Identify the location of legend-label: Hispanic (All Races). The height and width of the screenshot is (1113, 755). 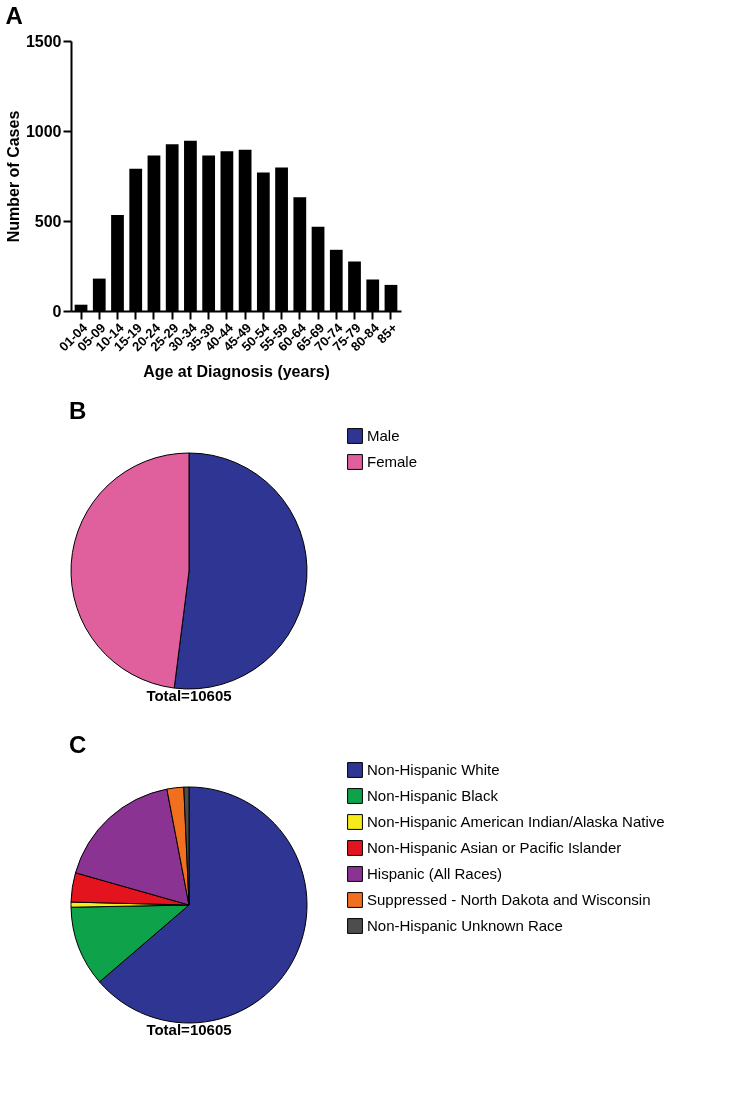
(435, 873).